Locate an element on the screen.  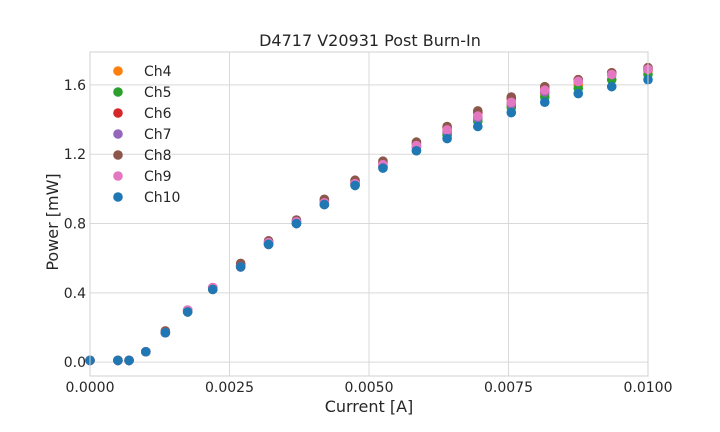
y-tick-label: 0.0 is located at coordinates (75, 363).